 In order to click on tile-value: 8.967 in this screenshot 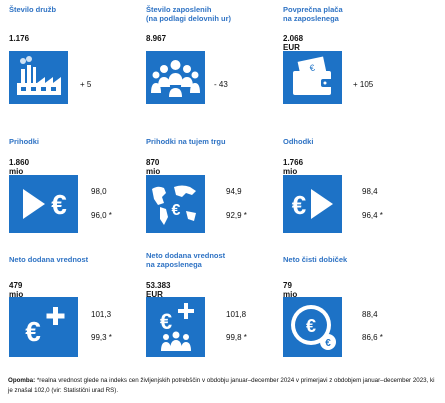, I will do `click(156, 38)`.